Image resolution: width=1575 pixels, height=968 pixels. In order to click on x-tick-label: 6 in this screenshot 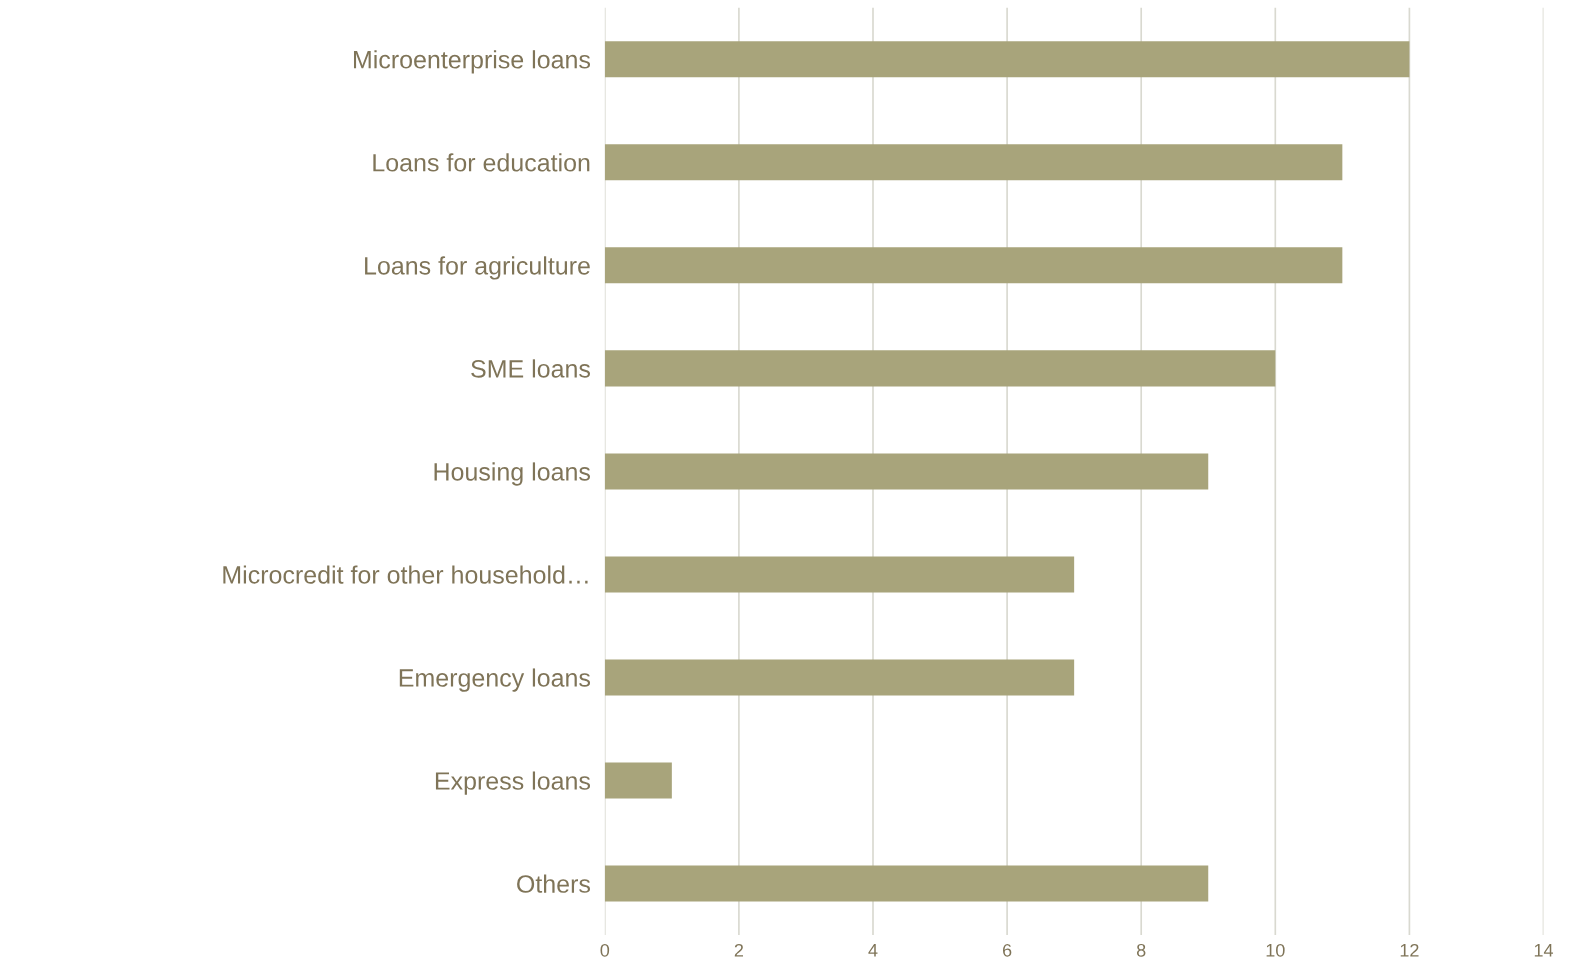, I will do `click(1007, 950)`.